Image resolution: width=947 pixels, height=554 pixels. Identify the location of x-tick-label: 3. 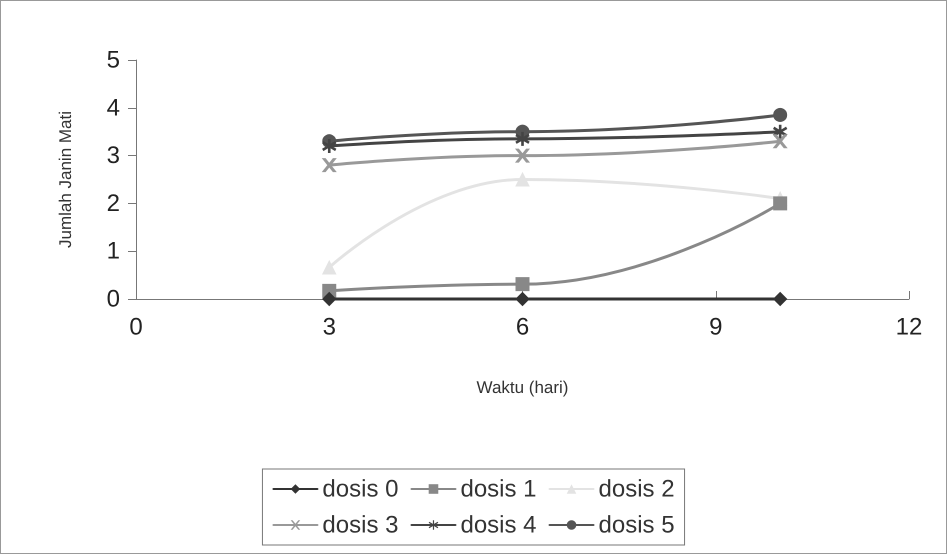
(329, 327).